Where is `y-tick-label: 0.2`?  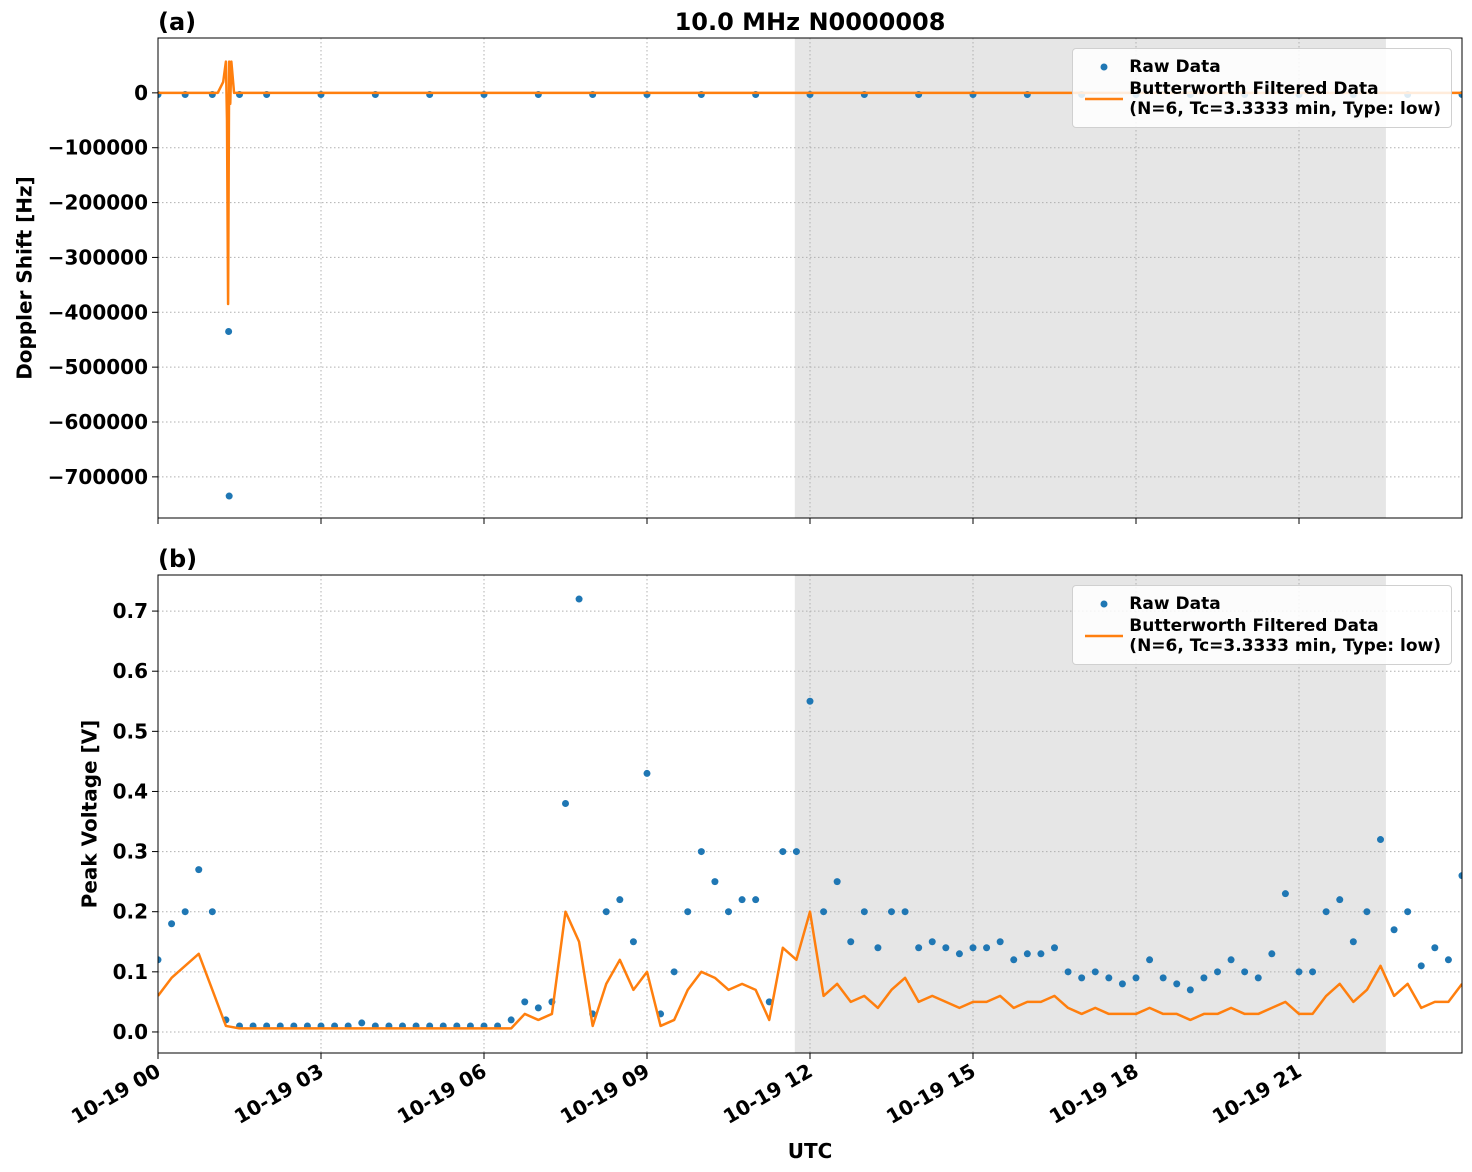 y-tick-label: 0.2 is located at coordinates (130, 912).